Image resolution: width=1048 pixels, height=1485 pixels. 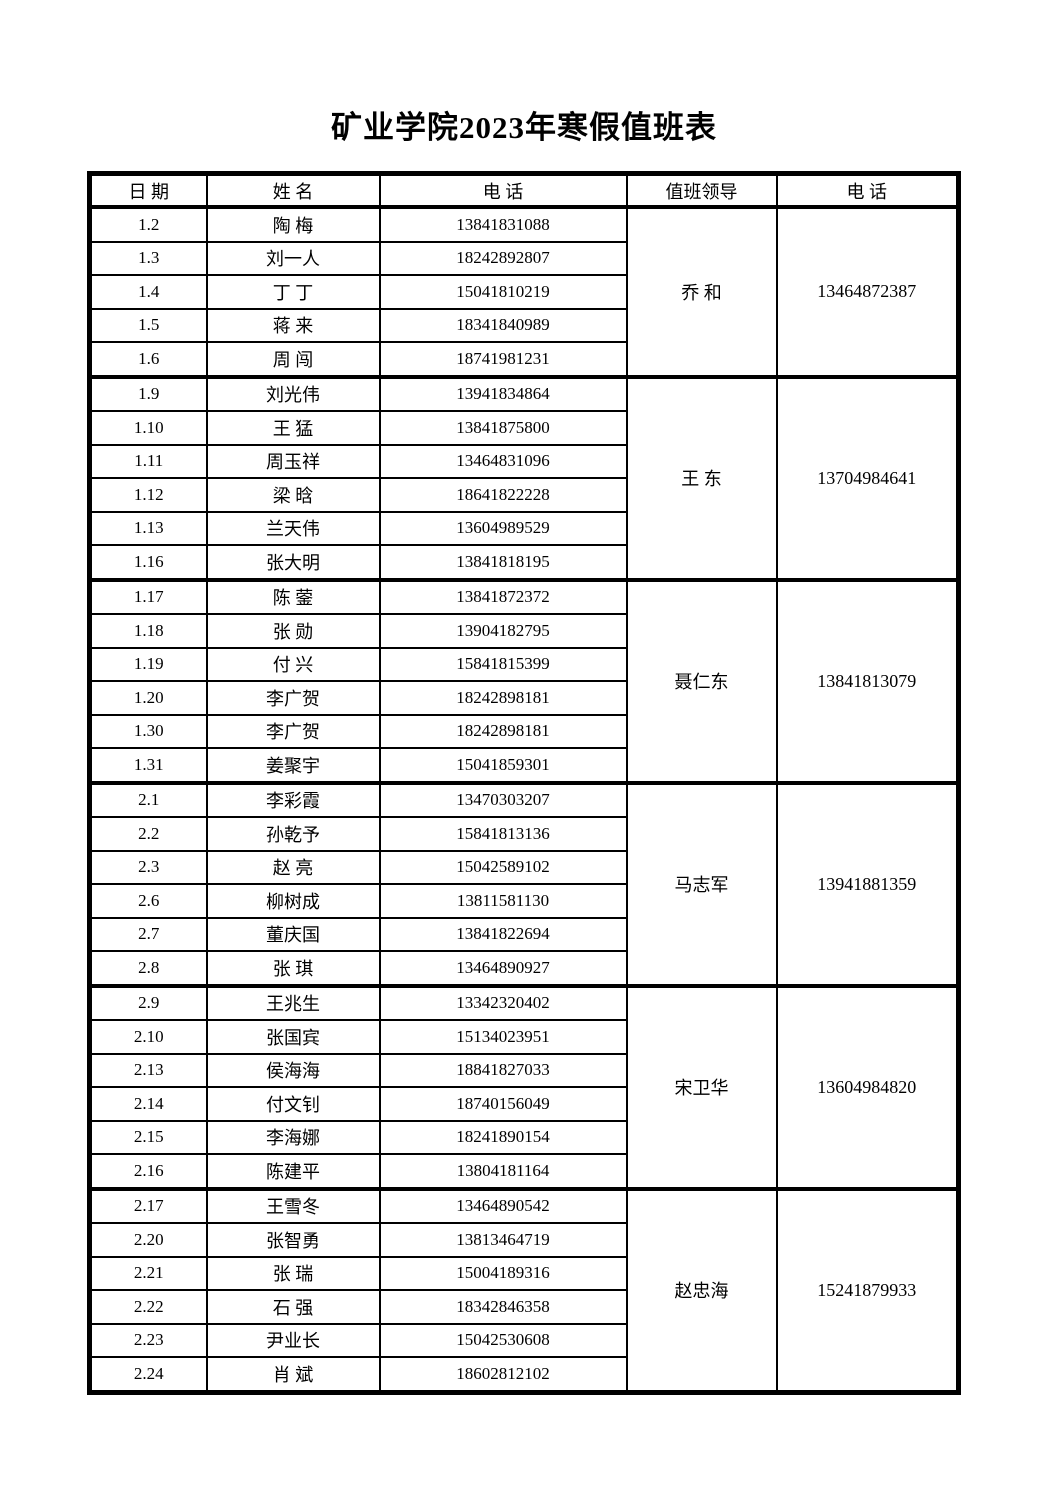 What do you see at coordinates (867, 291) in the screenshot?
I see `leader-phone-cell: 13464872387` at bounding box center [867, 291].